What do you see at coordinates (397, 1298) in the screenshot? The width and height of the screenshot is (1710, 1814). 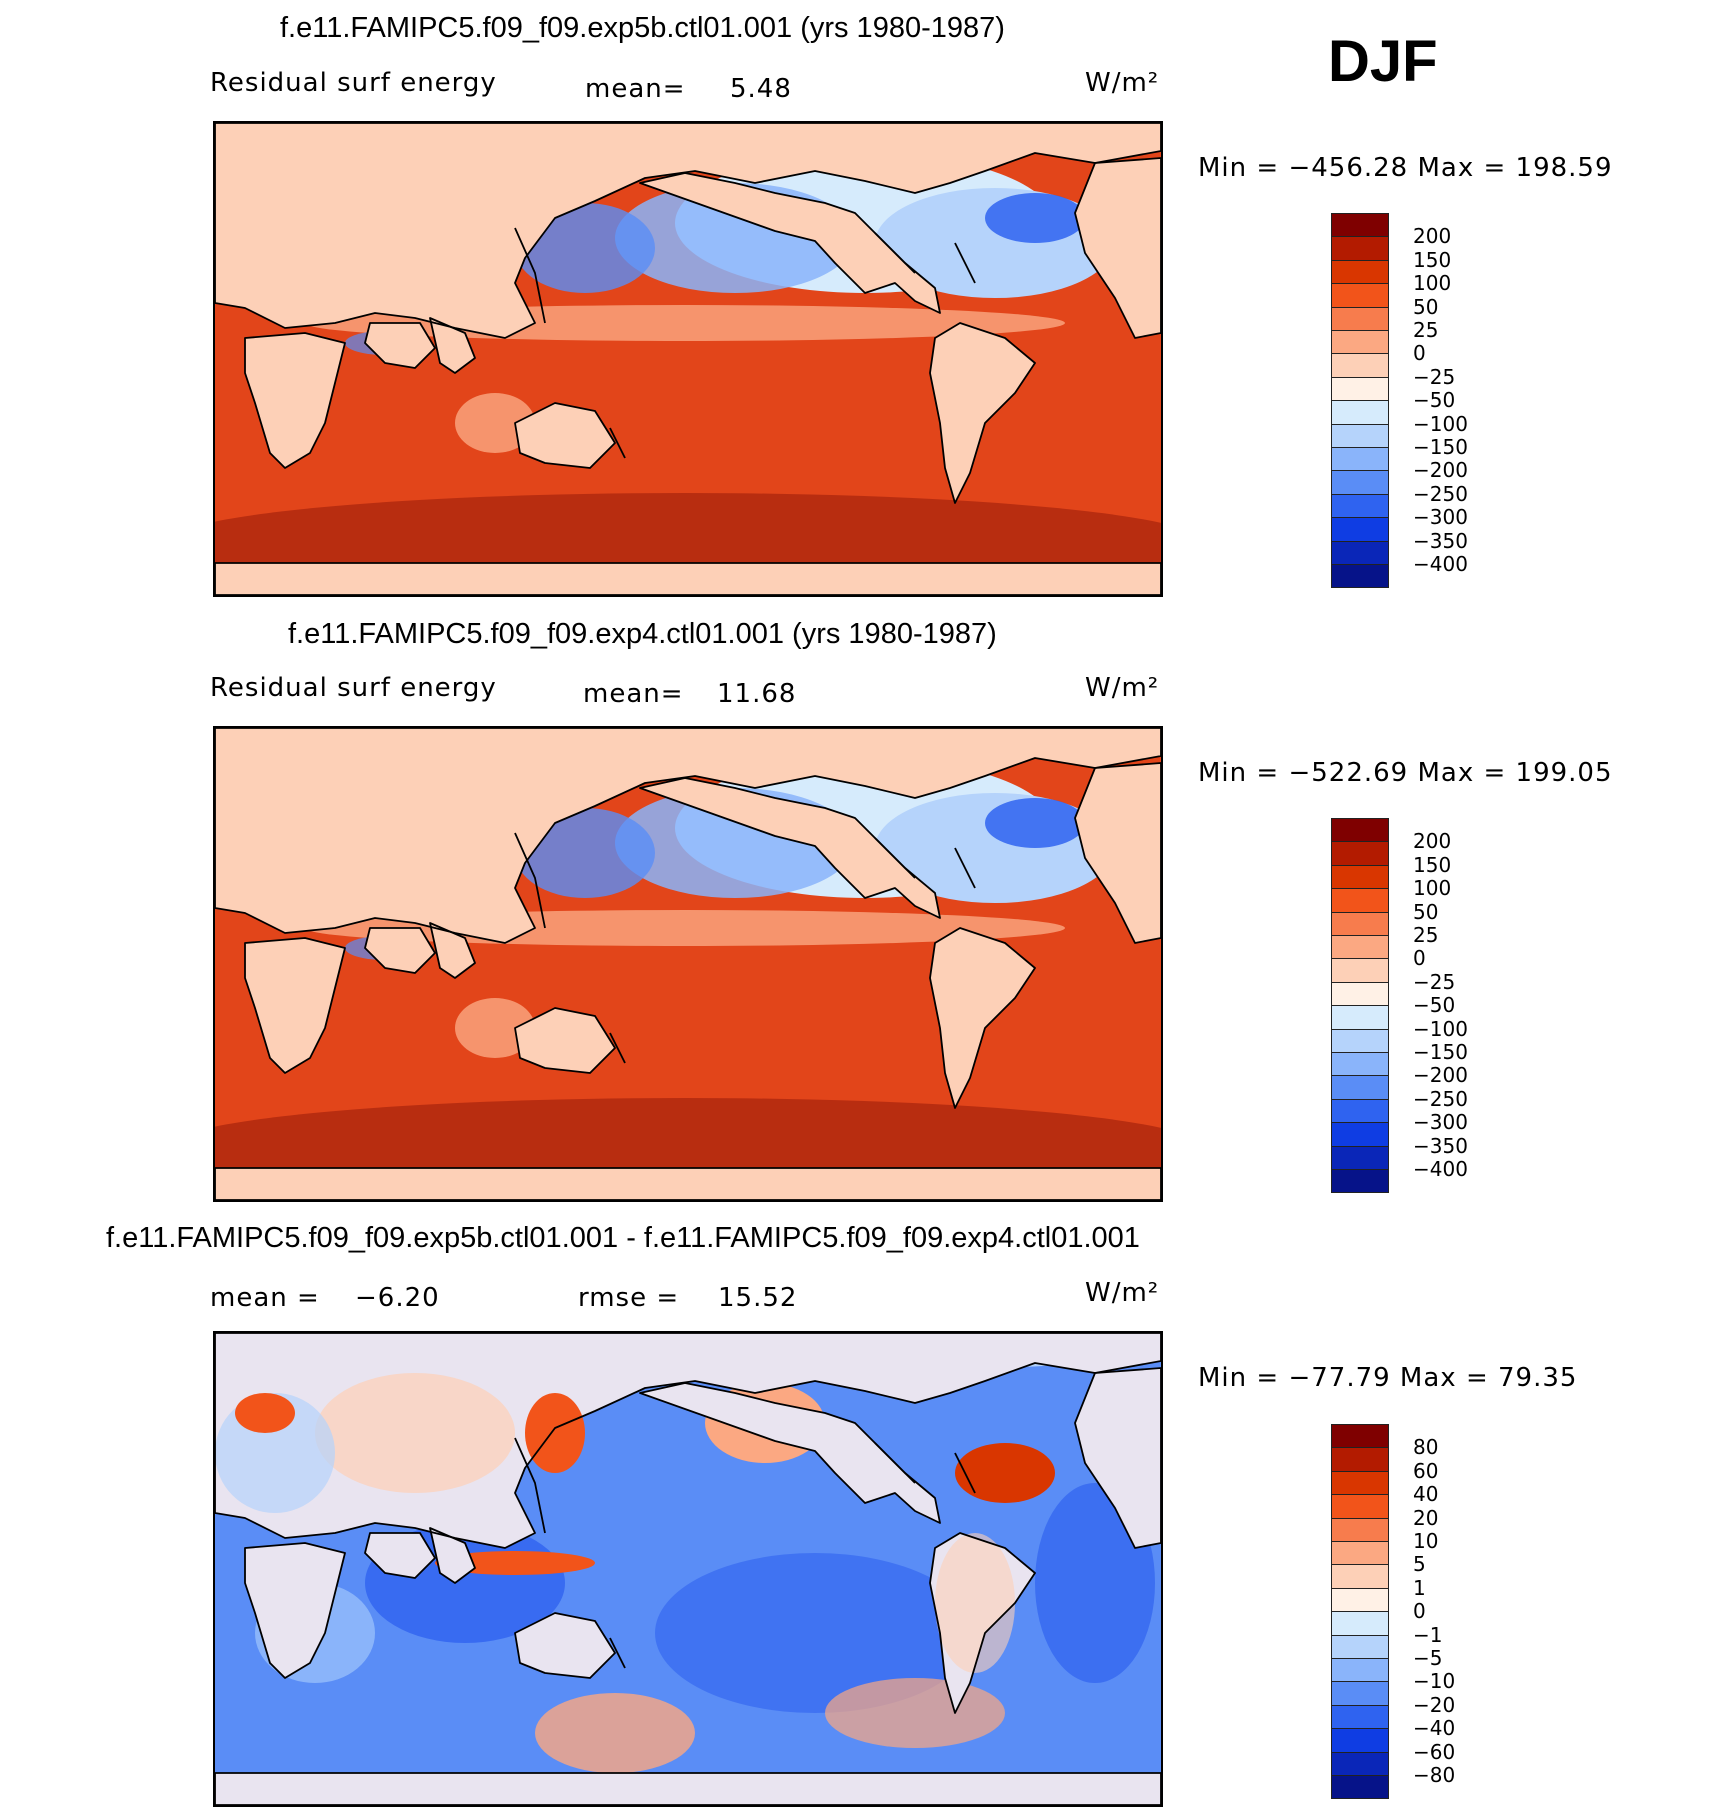 I see `panel3-mean-value: −6.20` at bounding box center [397, 1298].